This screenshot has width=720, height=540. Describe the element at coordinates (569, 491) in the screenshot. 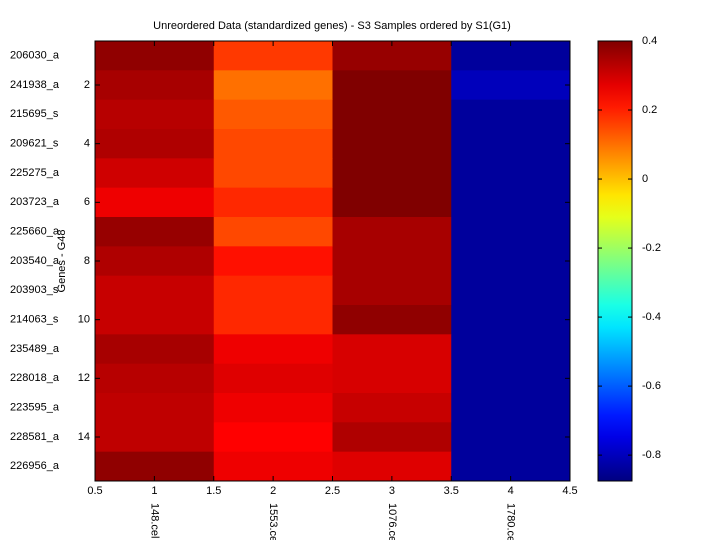

I see `x-tick-label: 4.5` at that location.